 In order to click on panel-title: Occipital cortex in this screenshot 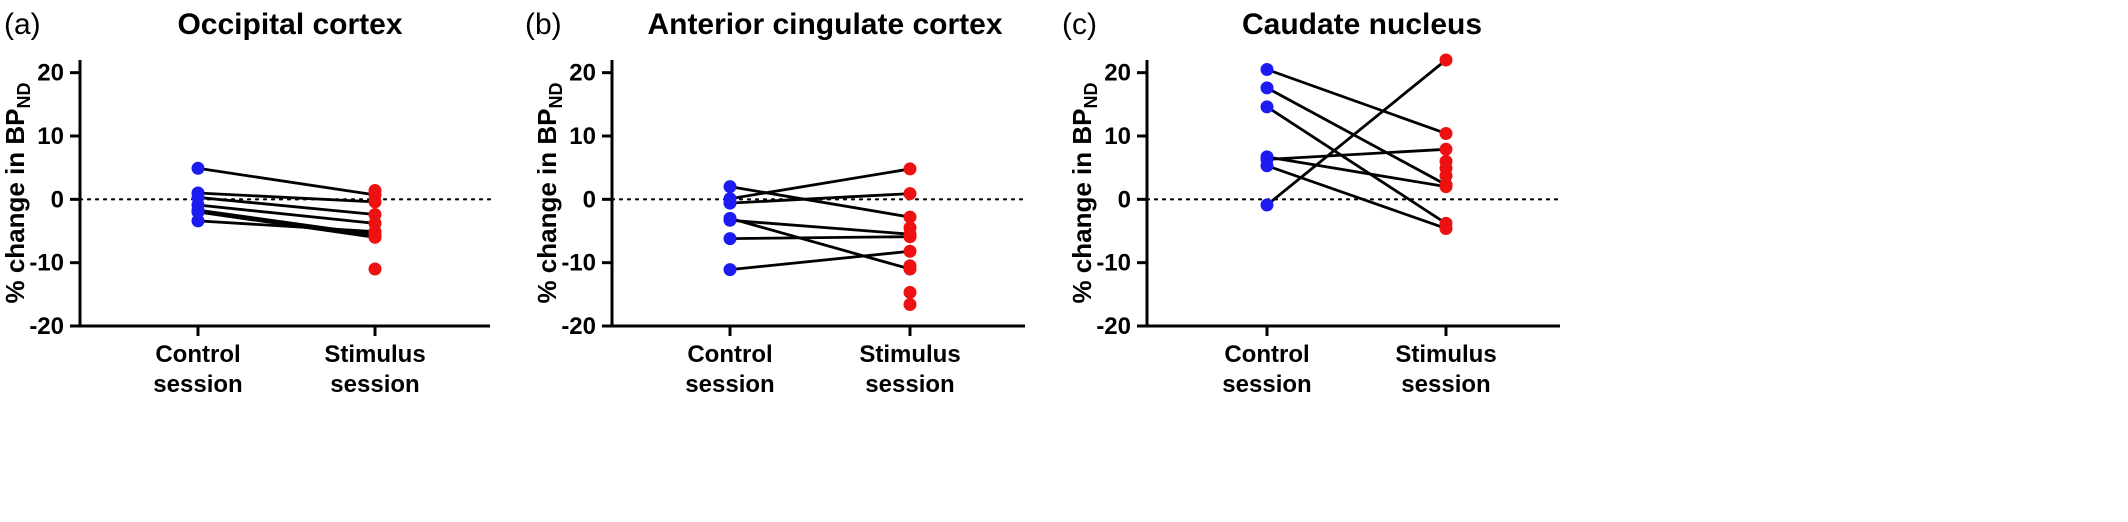, I will do `click(289, 24)`.